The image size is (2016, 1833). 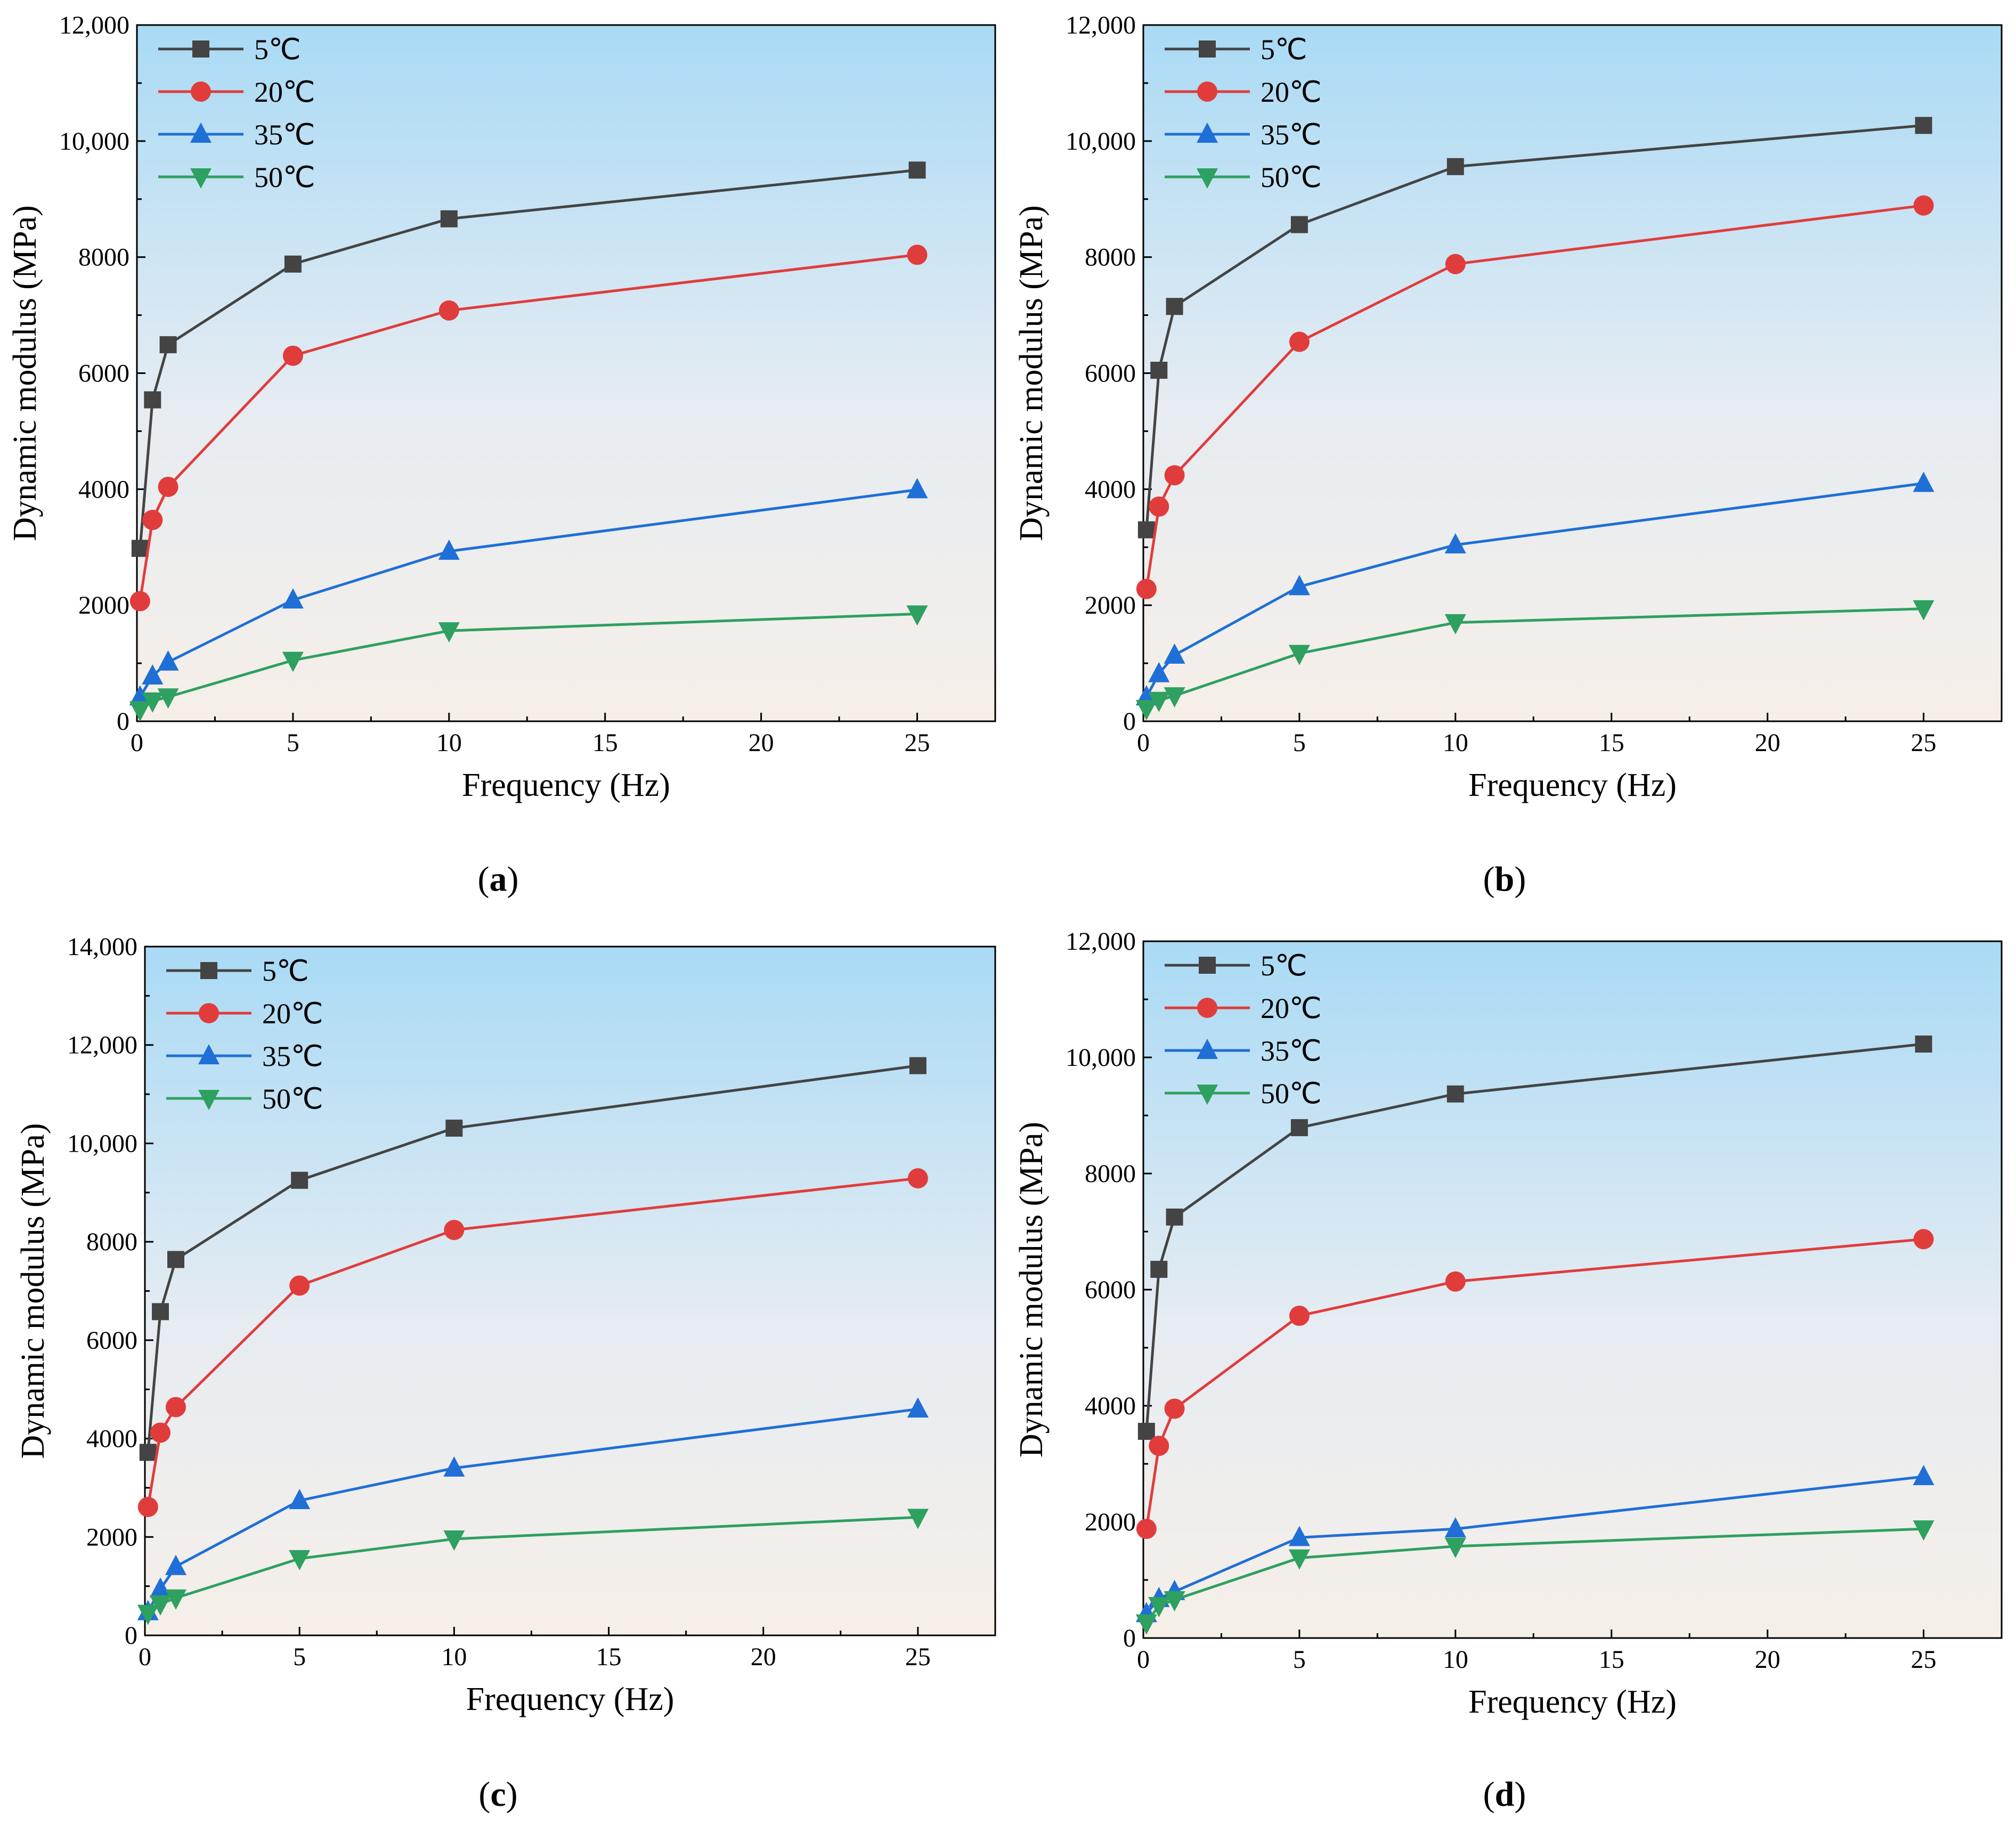 I want to click on y-tick-label: 0, so click(x=1130, y=1638).